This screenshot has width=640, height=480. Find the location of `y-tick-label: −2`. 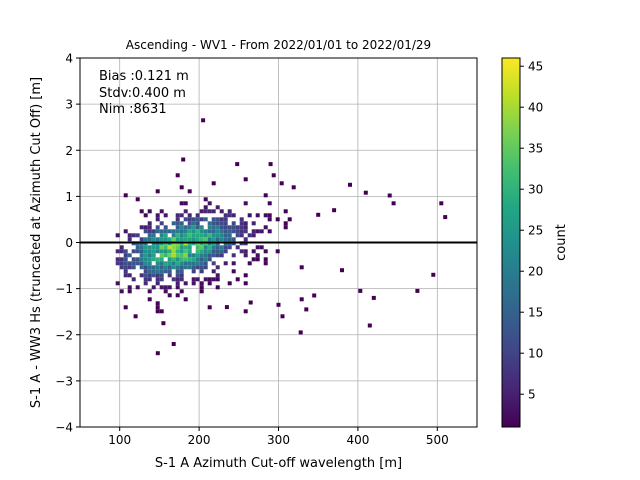

y-tick-label: −2 is located at coordinates (64, 335).